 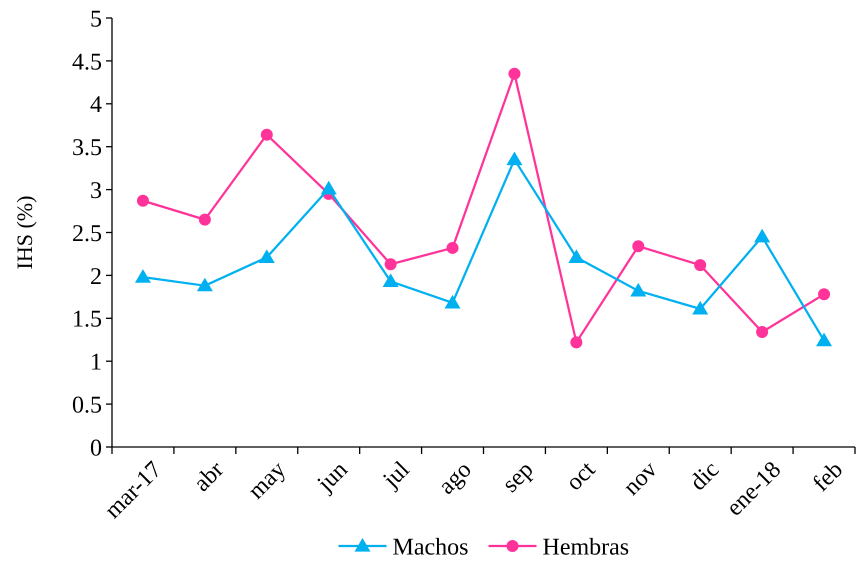 What do you see at coordinates (455, 478) in the screenshot?
I see `x-tick-label: ago` at bounding box center [455, 478].